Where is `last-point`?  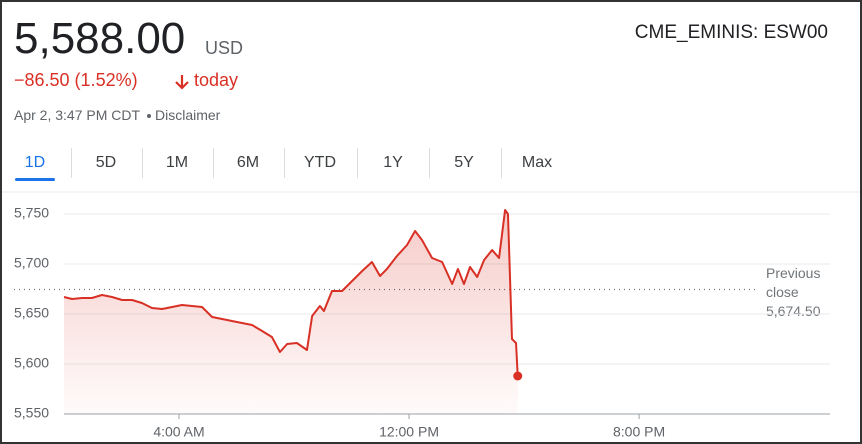
last-point is located at coordinates (518, 376).